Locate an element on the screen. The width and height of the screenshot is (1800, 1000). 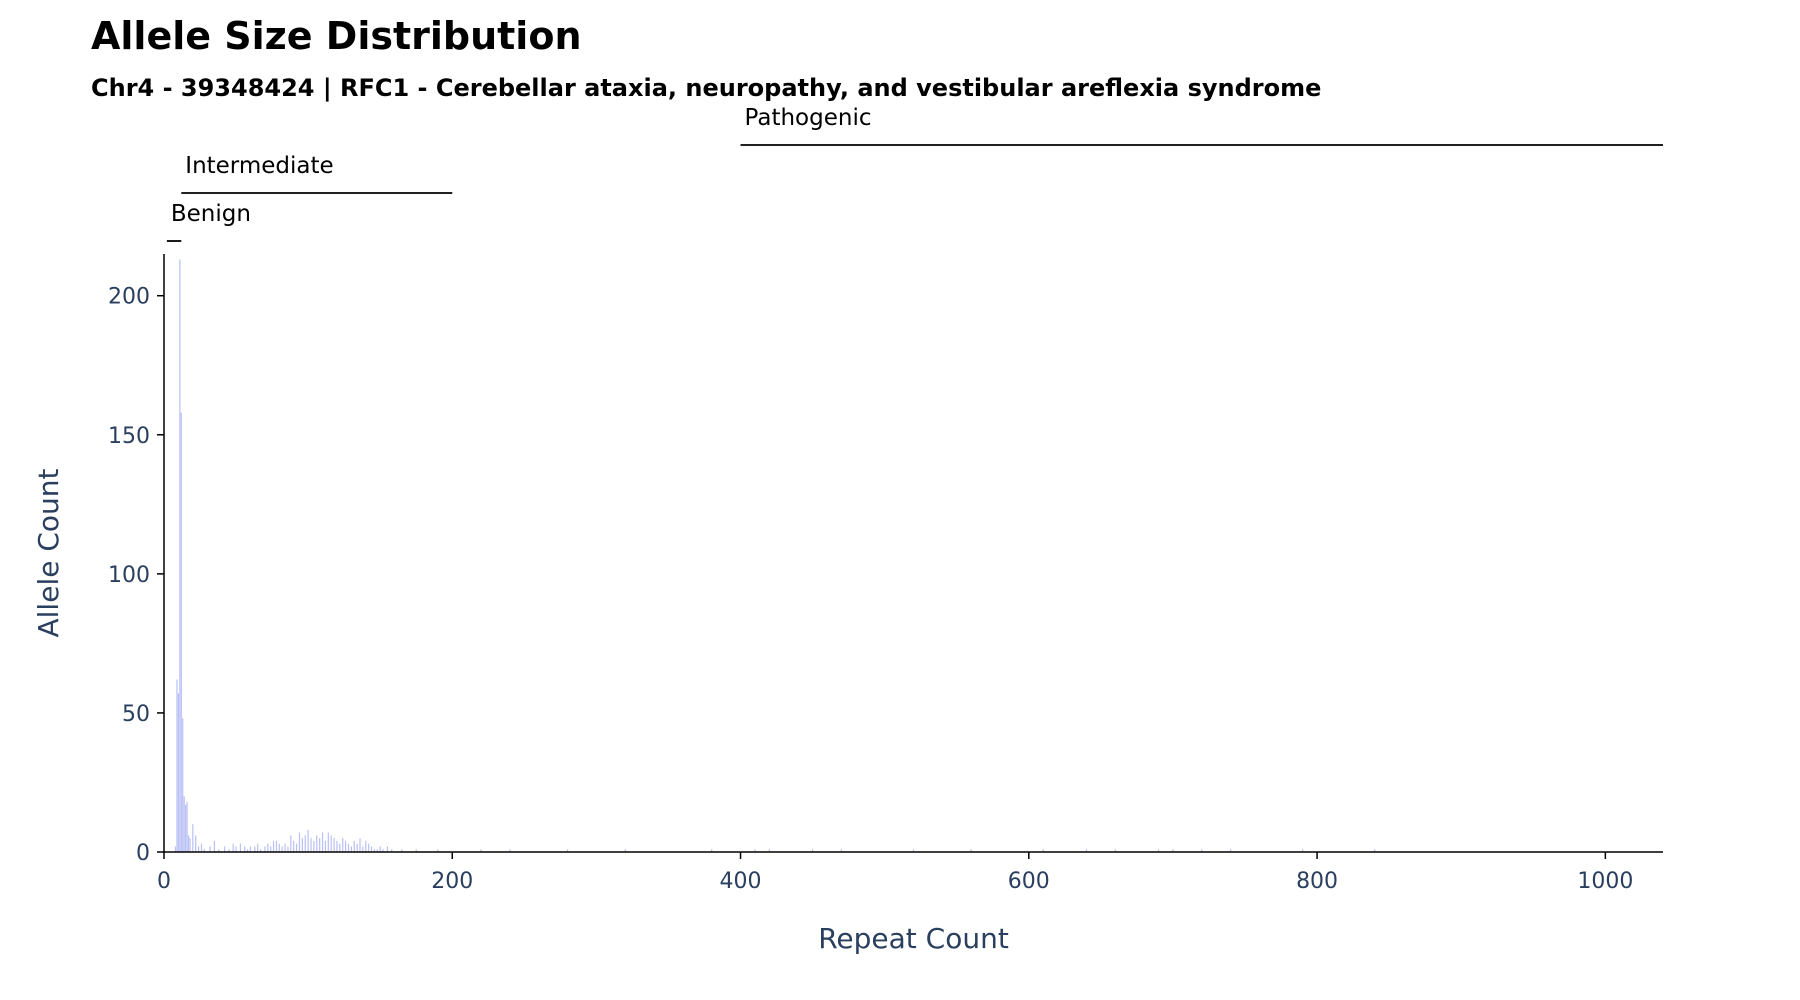
x-tick-label: 0 is located at coordinates (164, 881).